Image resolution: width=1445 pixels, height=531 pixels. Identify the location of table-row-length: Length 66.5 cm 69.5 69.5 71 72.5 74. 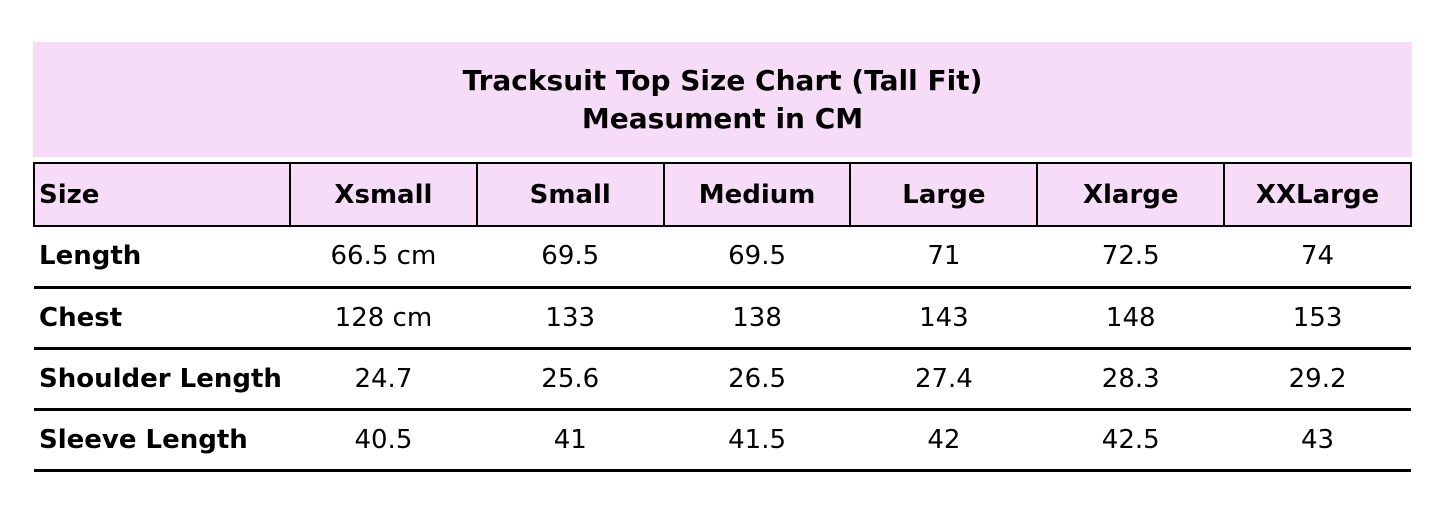
(722, 257).